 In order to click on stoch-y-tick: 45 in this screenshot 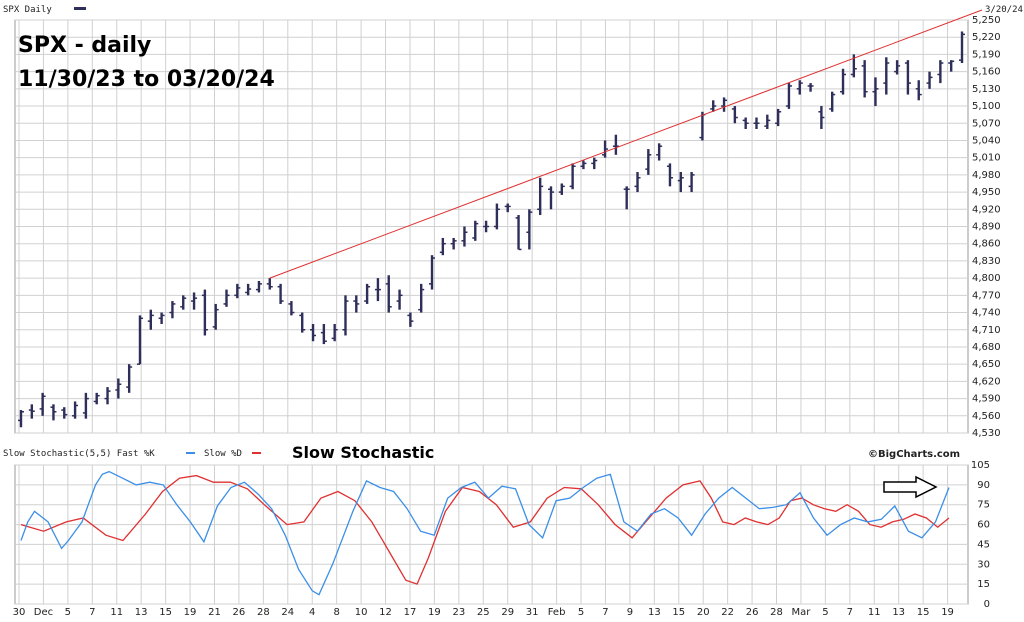, I will do `click(983, 544)`.